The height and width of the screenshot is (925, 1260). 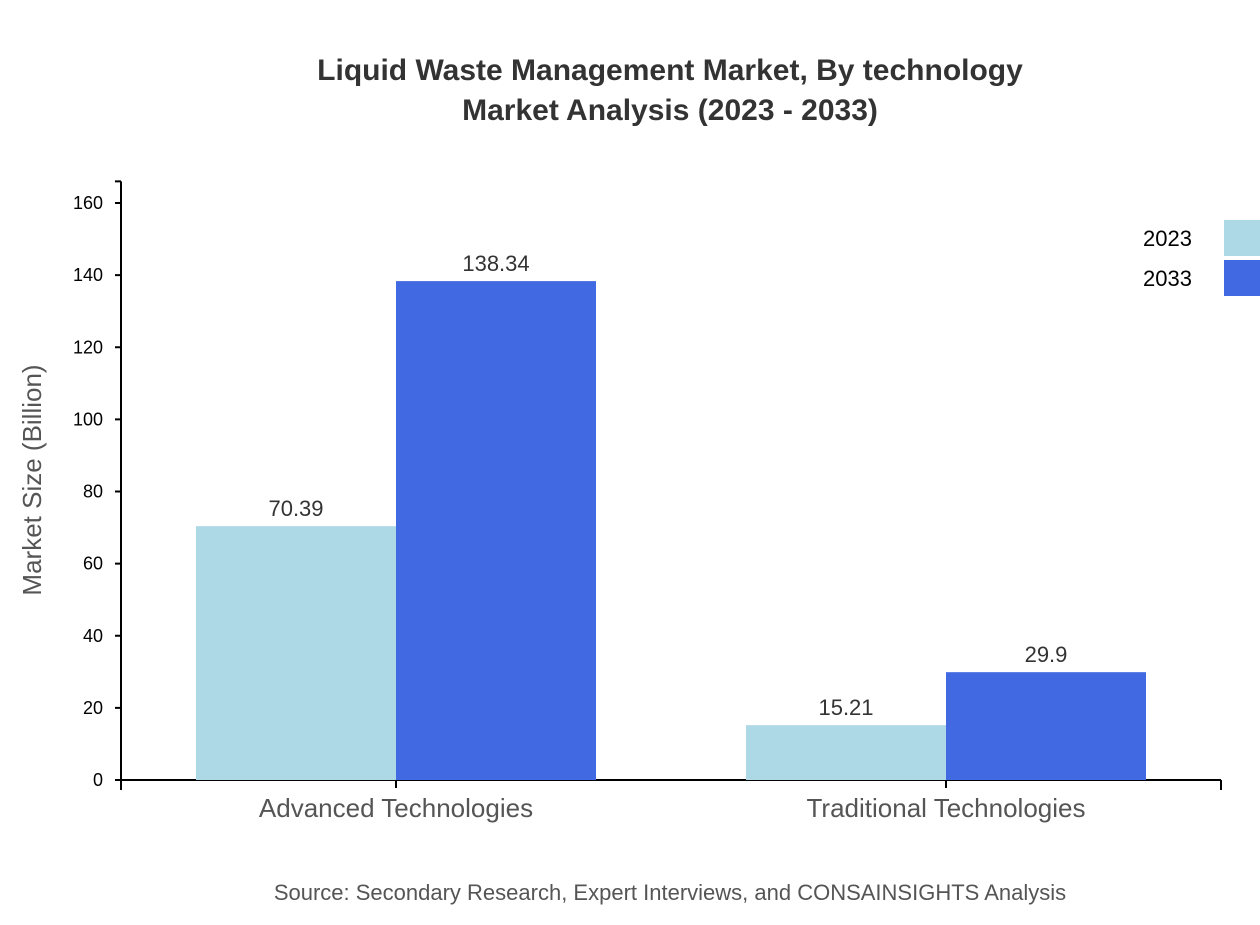 What do you see at coordinates (1242, 238) in the screenshot?
I see `legend-swatch-2023` at bounding box center [1242, 238].